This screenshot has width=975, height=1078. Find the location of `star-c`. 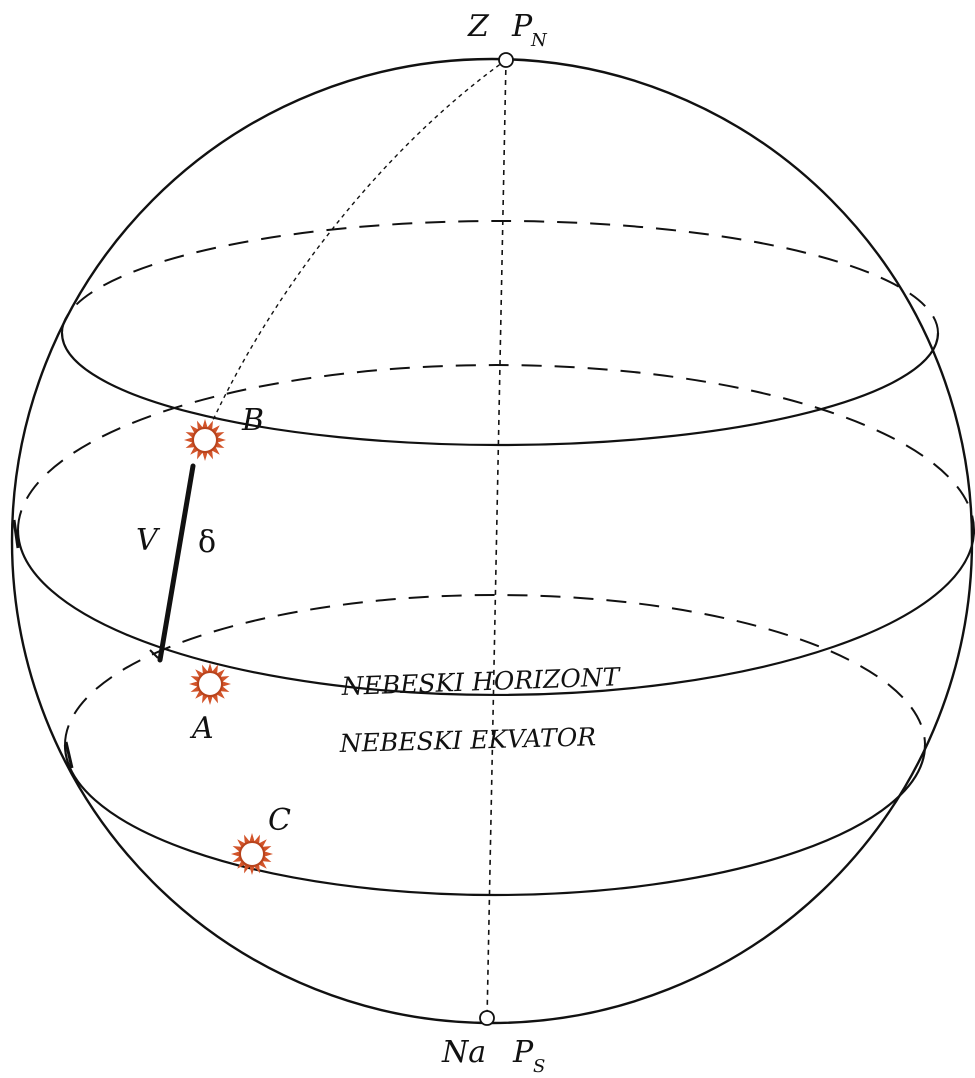

star-c is located at coordinates (252, 854).